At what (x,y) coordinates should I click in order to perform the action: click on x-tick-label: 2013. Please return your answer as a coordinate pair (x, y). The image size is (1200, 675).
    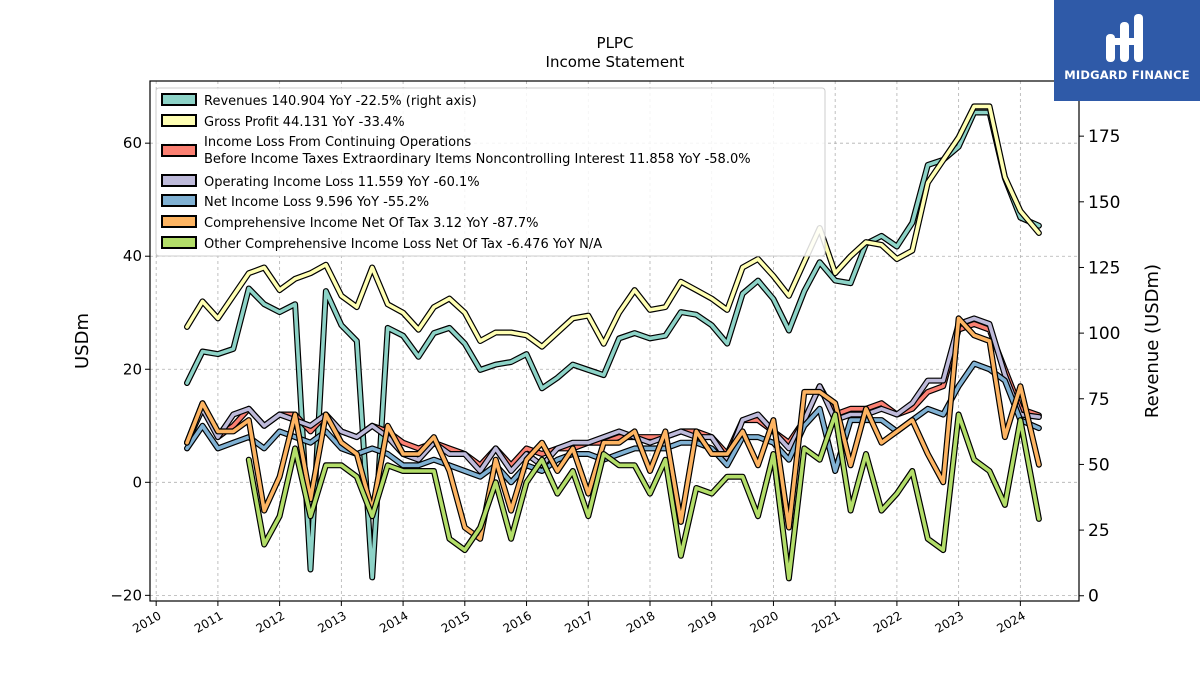
    Looking at the image, I should click on (331, 621).